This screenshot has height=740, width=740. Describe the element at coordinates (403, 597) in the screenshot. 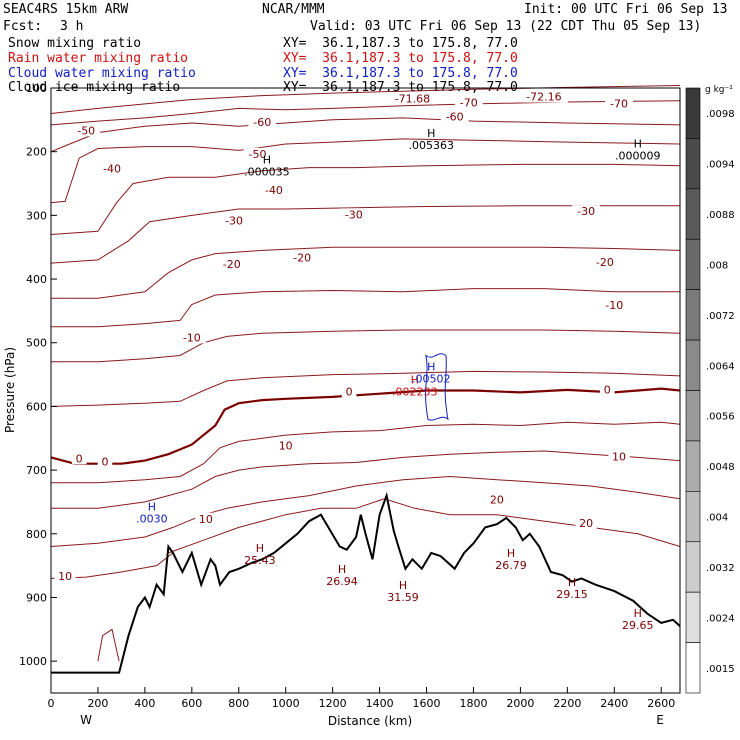

I see `high-marker-value: 31.59` at that location.